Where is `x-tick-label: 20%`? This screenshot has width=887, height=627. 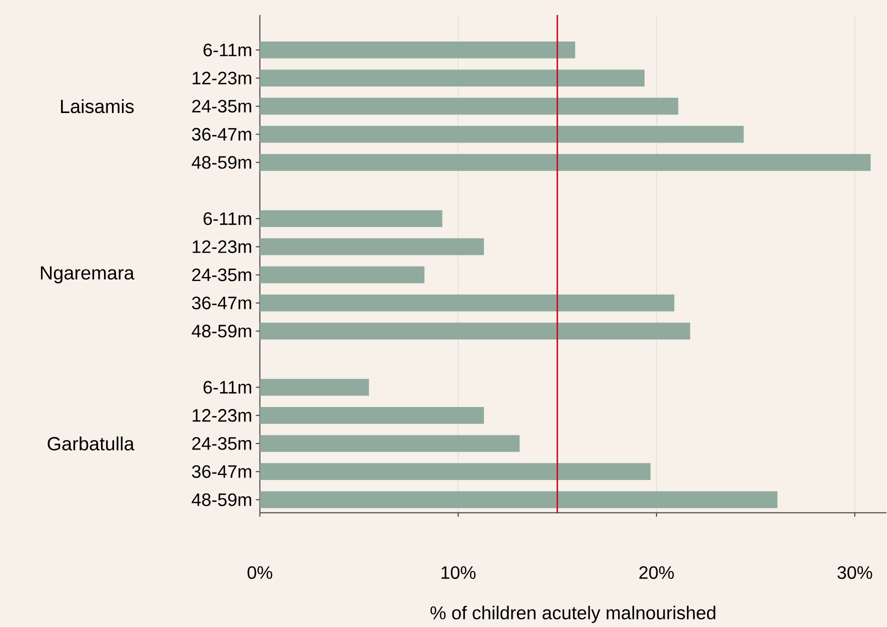
x-tick-label: 20% is located at coordinates (656, 573).